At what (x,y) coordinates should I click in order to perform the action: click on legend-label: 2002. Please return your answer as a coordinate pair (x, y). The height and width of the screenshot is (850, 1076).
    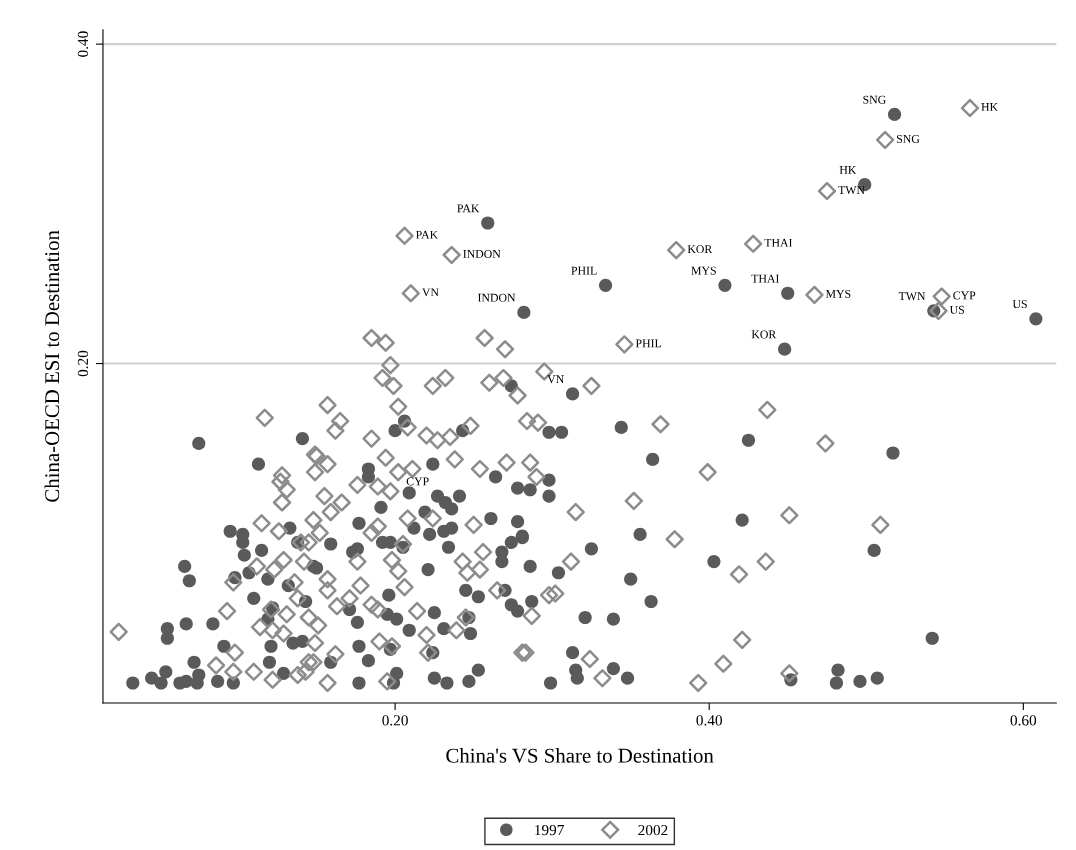
    Looking at the image, I should click on (653, 830).